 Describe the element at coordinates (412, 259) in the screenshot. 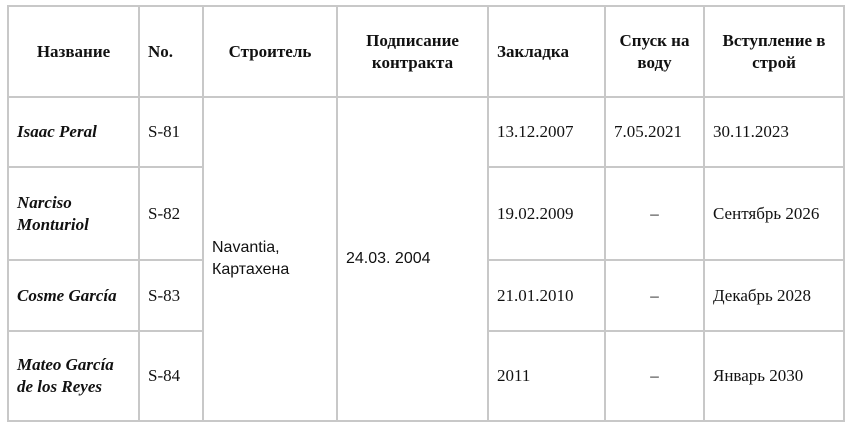

I see `contract-cell: 24.03. 2004` at that location.